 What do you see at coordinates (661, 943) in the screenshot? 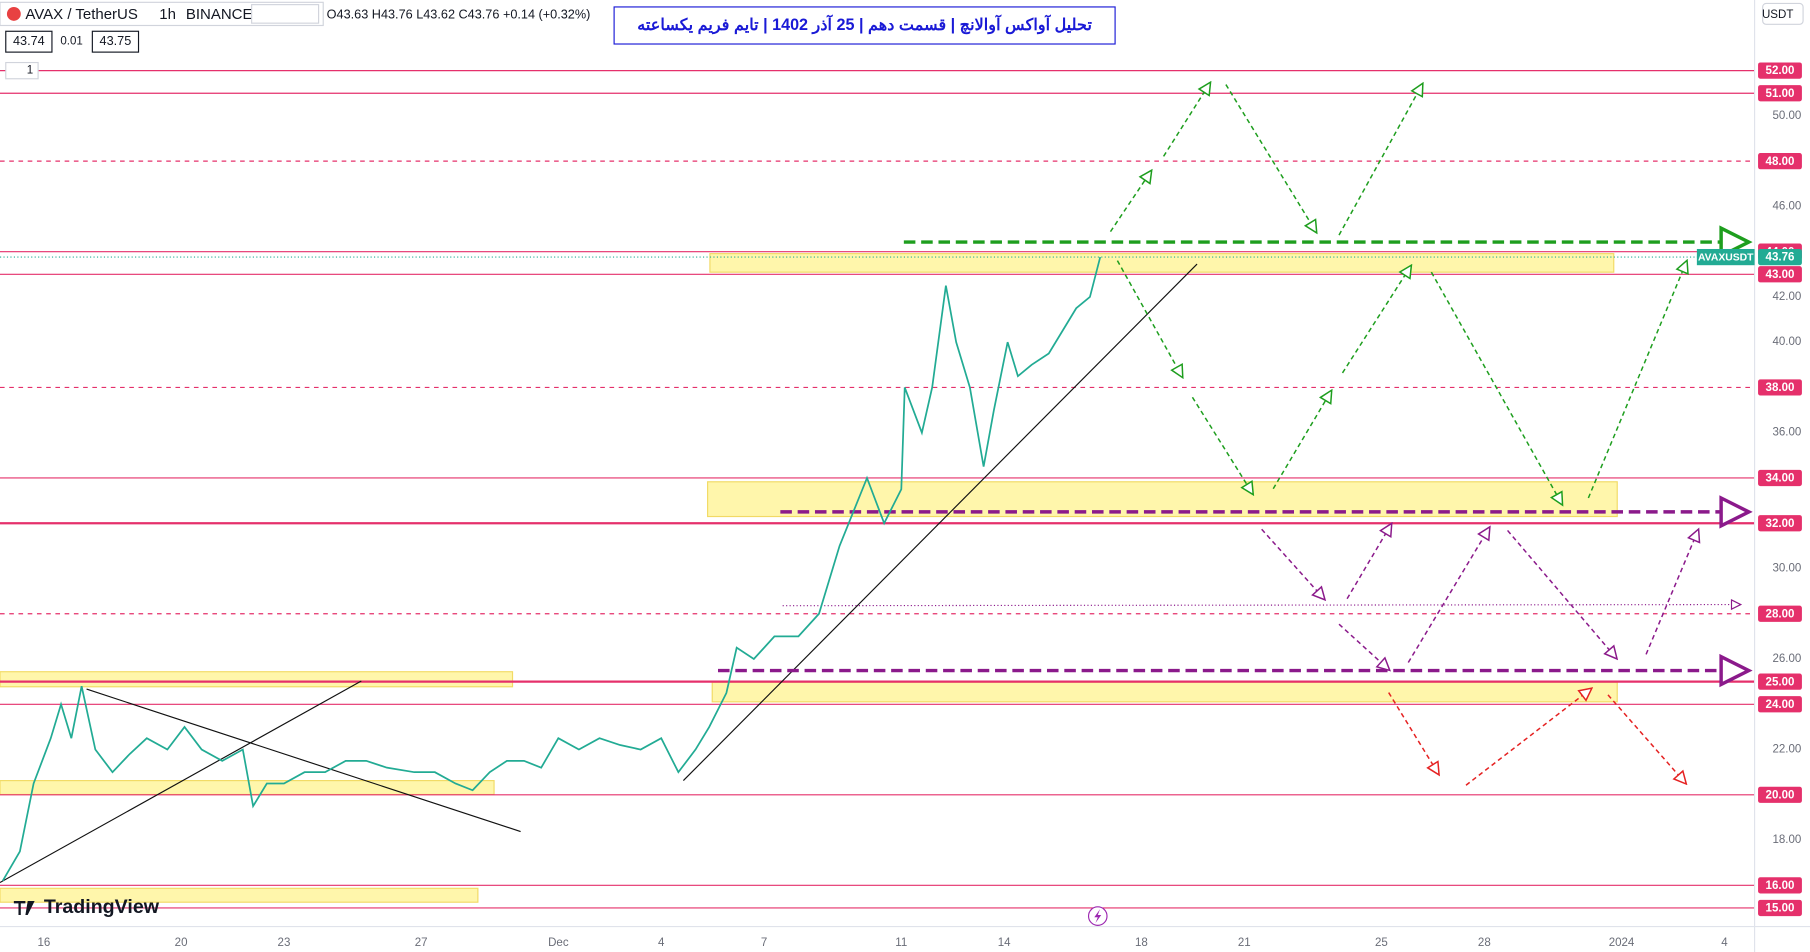
I see `x-tick-label: 4` at bounding box center [661, 943].